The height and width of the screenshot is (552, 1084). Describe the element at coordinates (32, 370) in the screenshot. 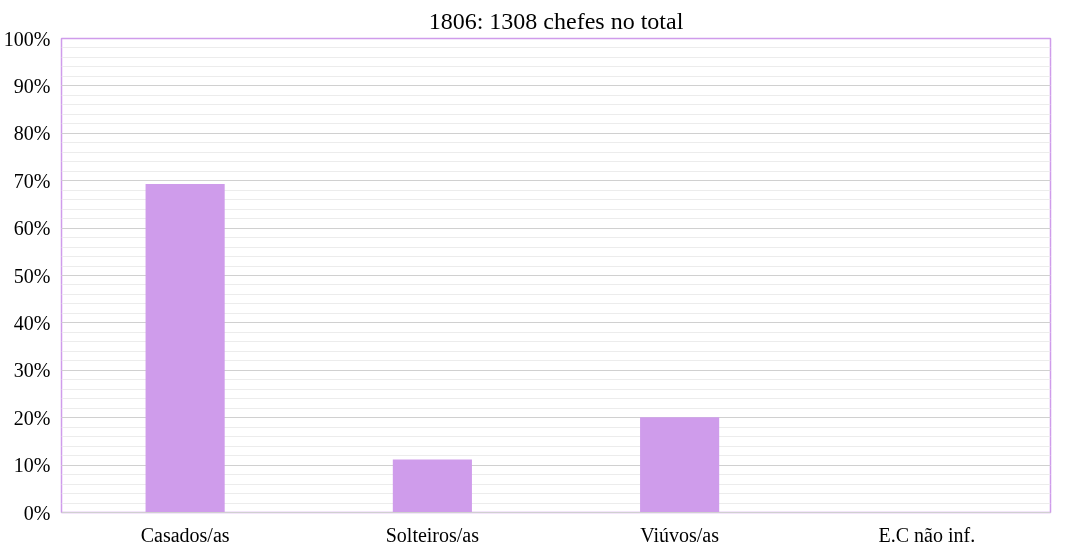

I see `y-tick-label: 30%` at that location.